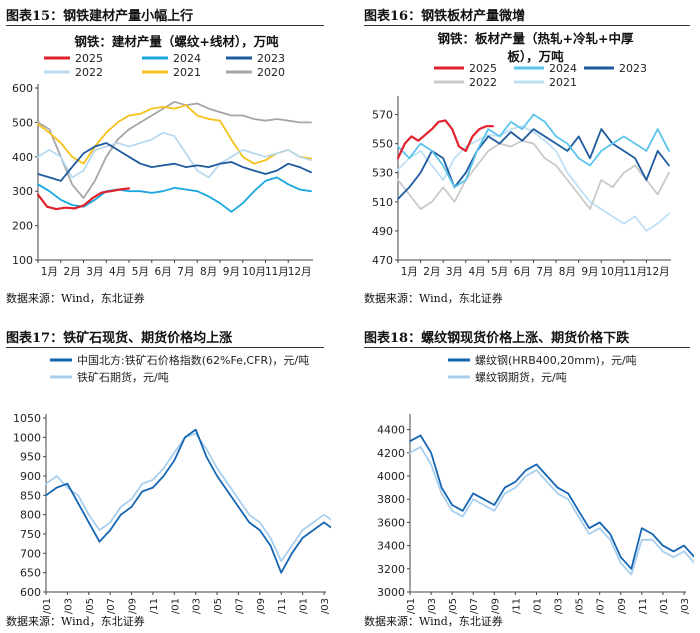 The width and height of the screenshot is (700, 633). Describe the element at coordinates (391, 569) in the screenshot. I see `y-tick-label: 3200` at that location.